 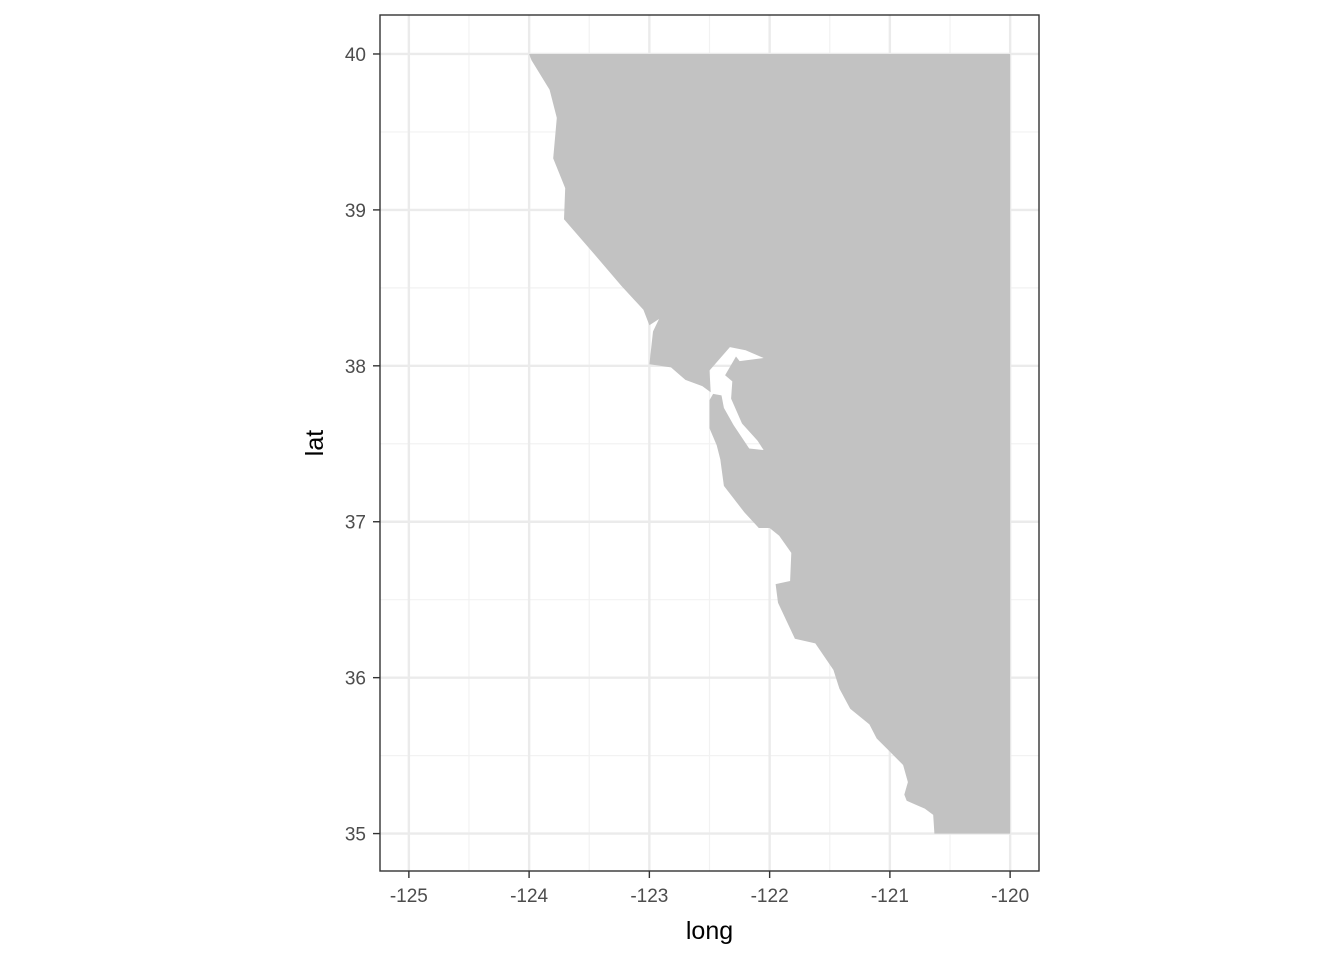 I want to click on x-tick-label: -124, so click(x=529, y=896).